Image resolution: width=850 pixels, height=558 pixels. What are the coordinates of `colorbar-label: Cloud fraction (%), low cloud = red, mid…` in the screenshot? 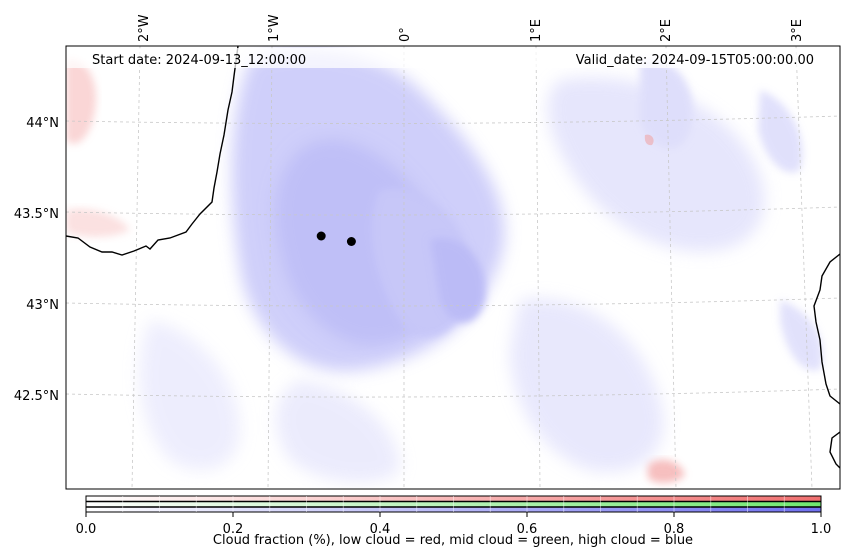 It's located at (453, 540).